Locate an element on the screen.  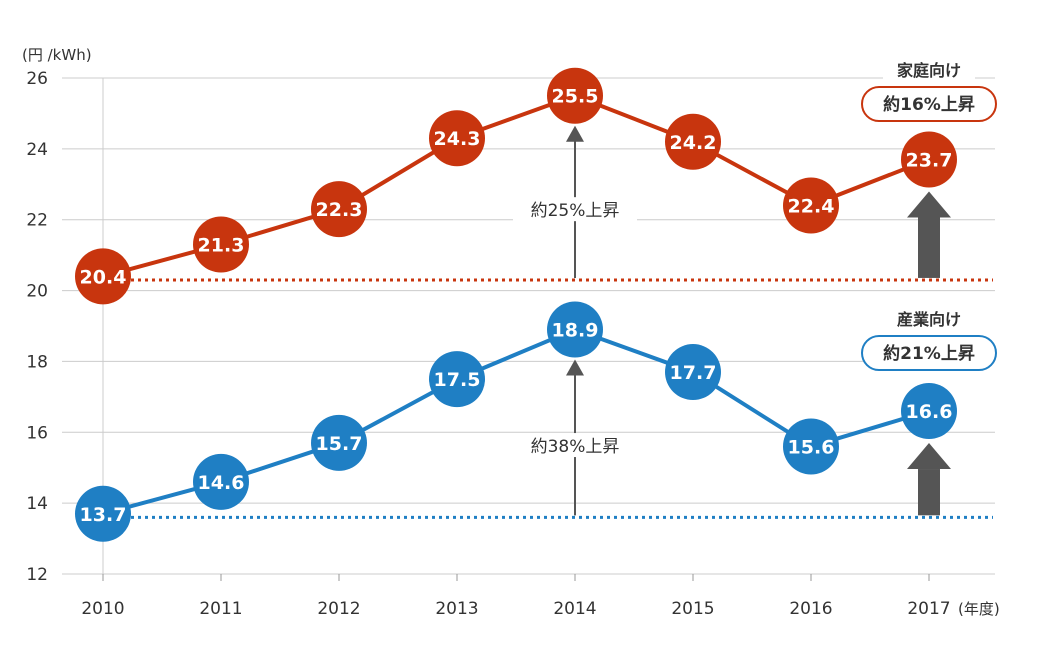
y-tick-label: 24 is located at coordinates (37, 150).